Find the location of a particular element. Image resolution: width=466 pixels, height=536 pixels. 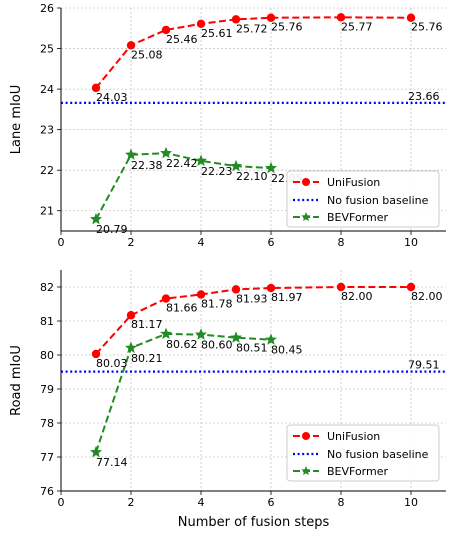

unifusion-value-label: 25.77 is located at coordinates (357, 26).